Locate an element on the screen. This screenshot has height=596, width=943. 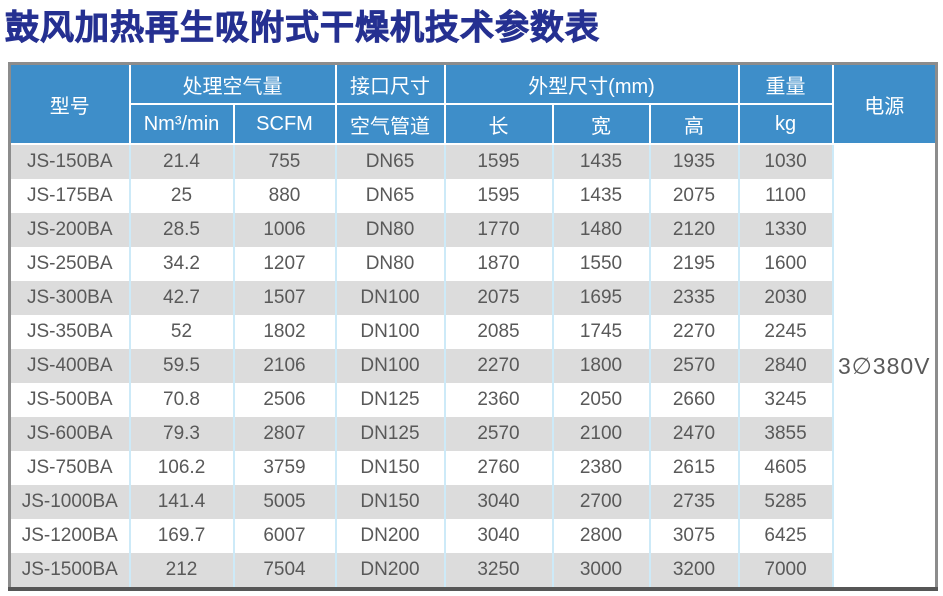
col-header-height: 高 is located at coordinates (694, 124).